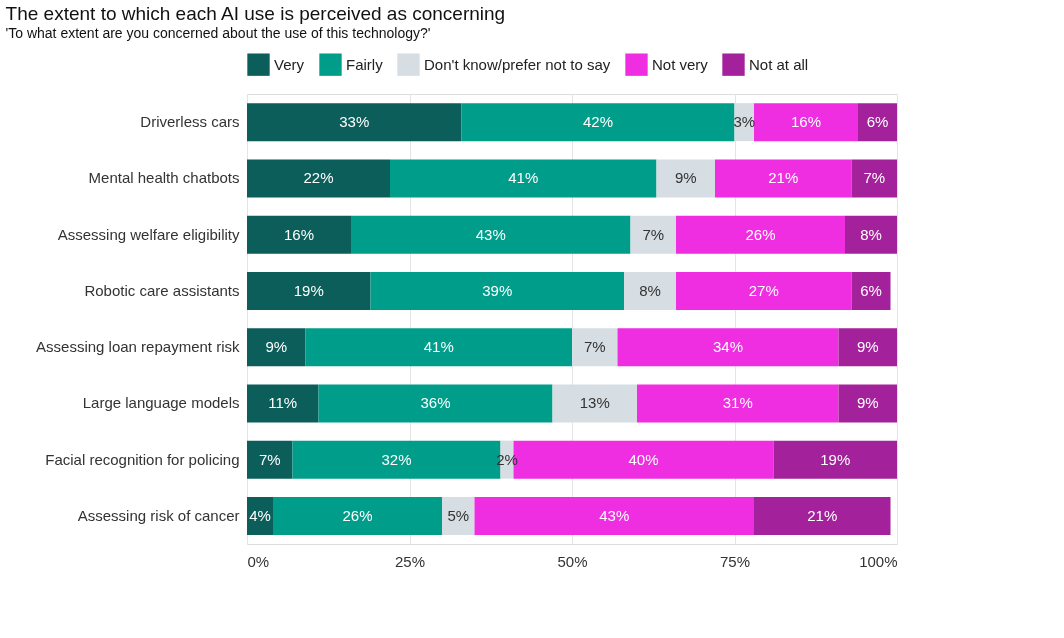 The height and width of the screenshot is (638, 1064). What do you see at coordinates (190, 122) in the screenshot?
I see `y-tick-label: Driverless cars` at bounding box center [190, 122].